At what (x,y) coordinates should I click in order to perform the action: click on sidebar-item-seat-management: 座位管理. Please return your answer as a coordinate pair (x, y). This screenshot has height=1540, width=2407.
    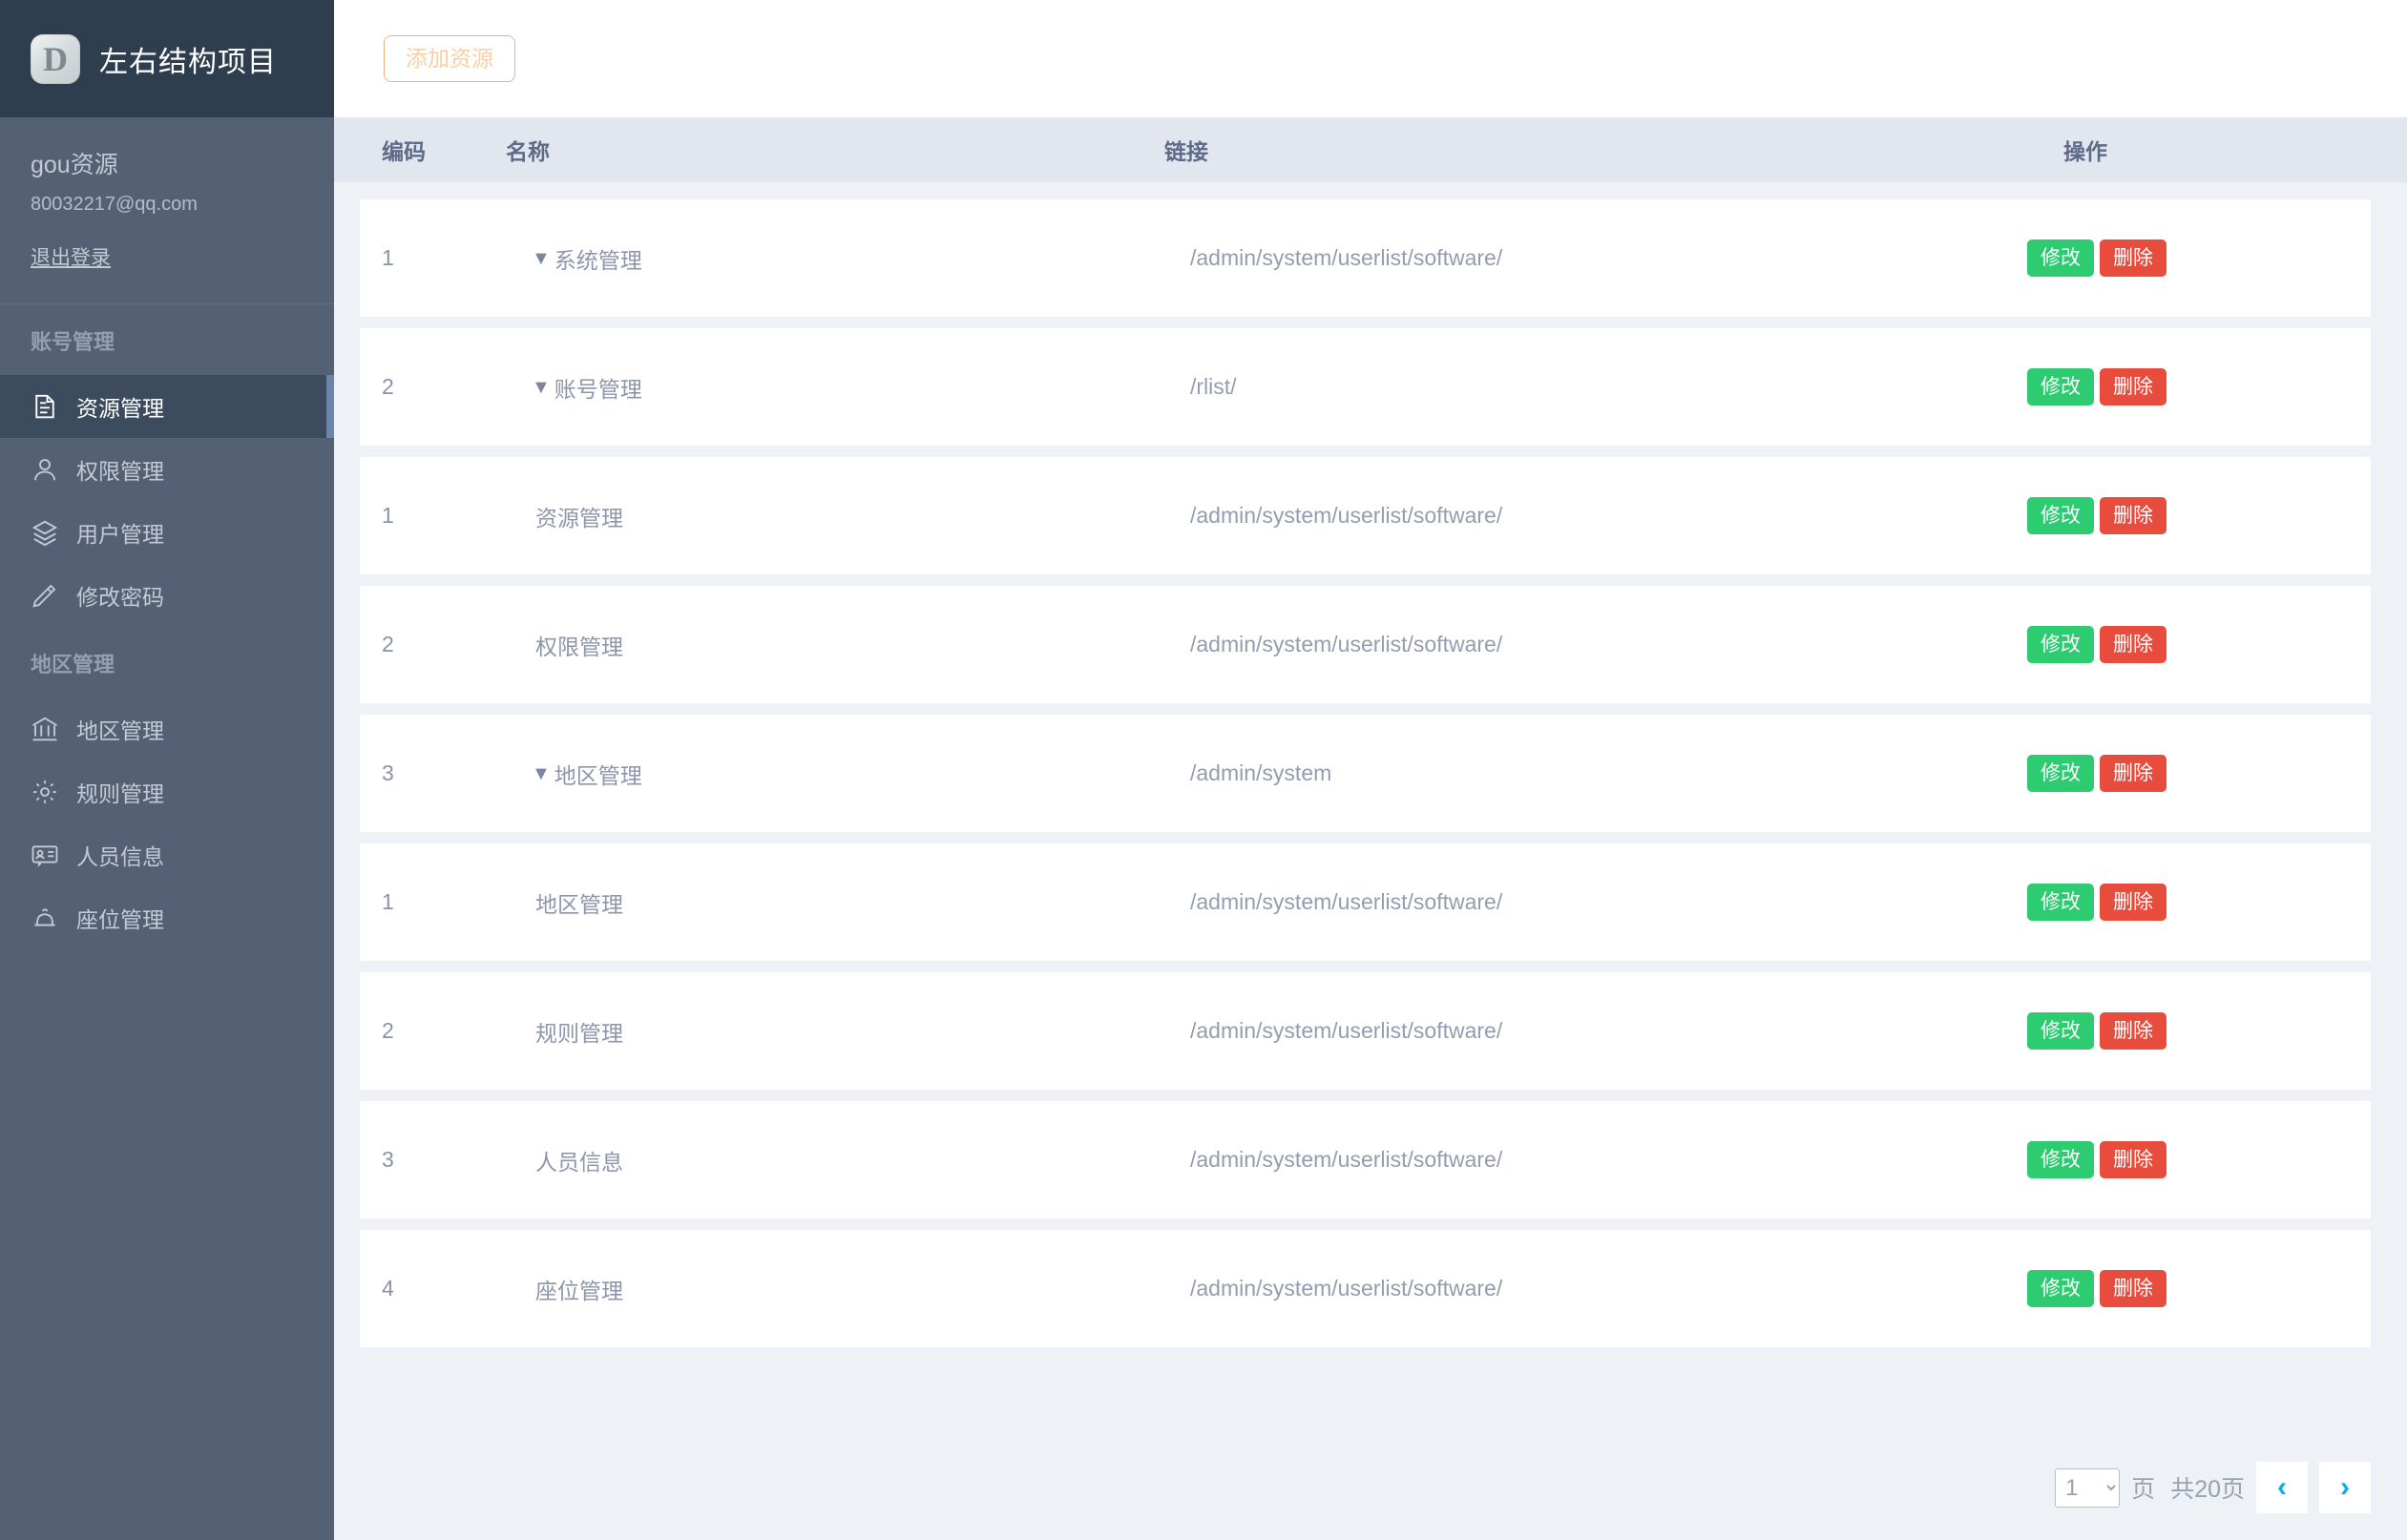
    Looking at the image, I should click on (167, 918).